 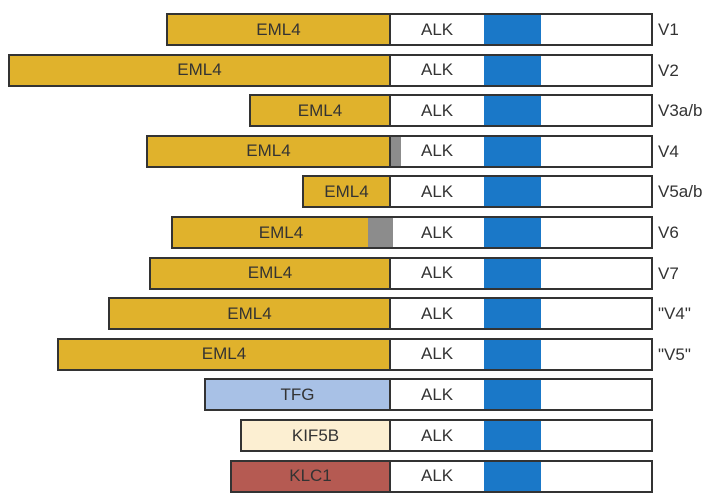 I want to click on variant-label: V3a/b, so click(x=680, y=111).